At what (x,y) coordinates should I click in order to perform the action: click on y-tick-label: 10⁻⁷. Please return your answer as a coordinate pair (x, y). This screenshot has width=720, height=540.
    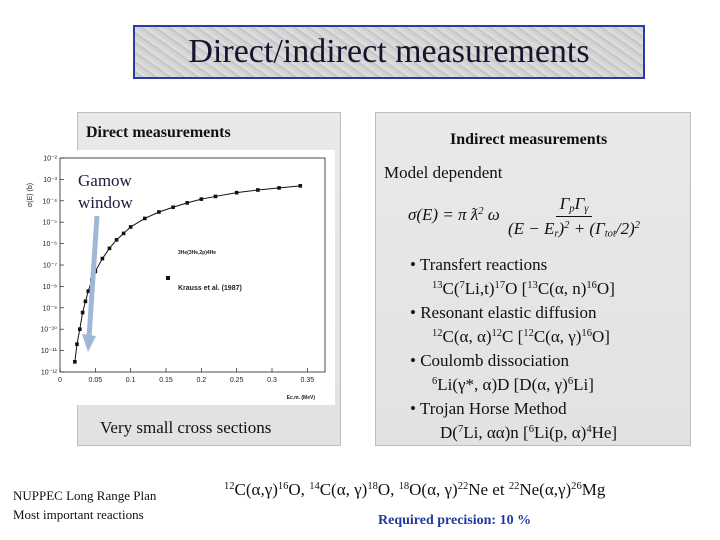
    Looking at the image, I should click on (50, 266).